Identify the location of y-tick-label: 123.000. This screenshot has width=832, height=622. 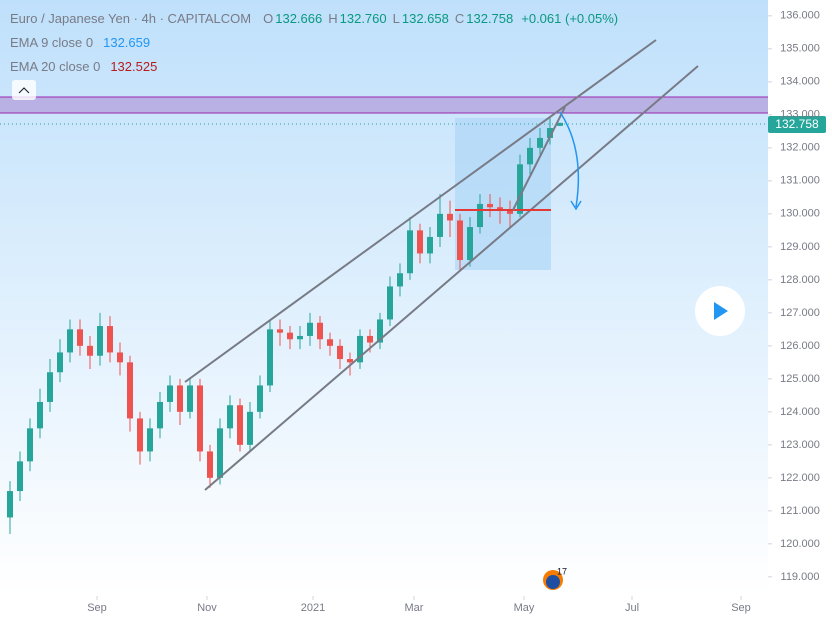
(800, 445).